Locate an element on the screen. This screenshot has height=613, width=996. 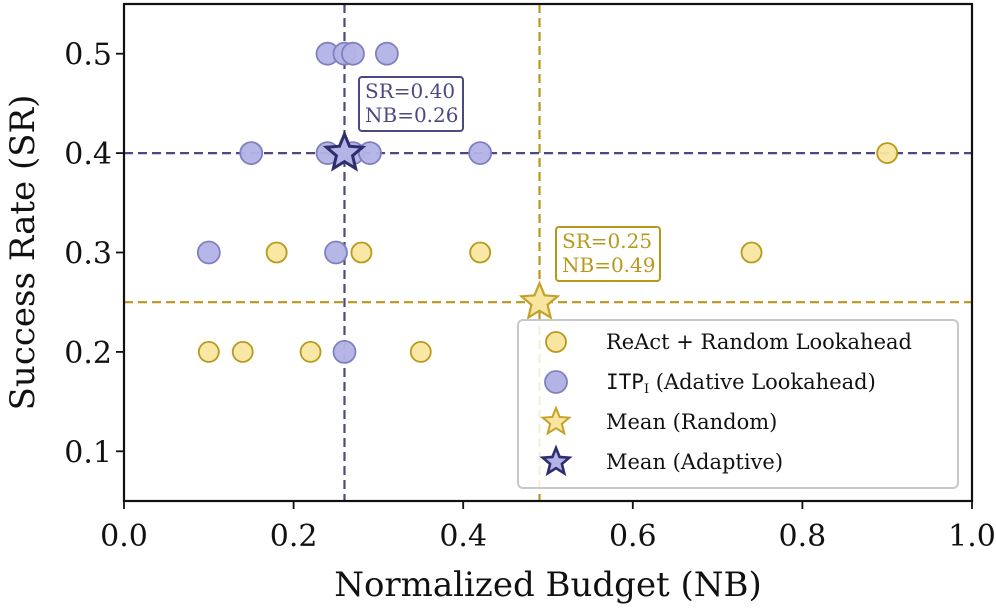
legend-label-adaptive-suffix: (Adative Lookahead) is located at coordinates (762, 382).